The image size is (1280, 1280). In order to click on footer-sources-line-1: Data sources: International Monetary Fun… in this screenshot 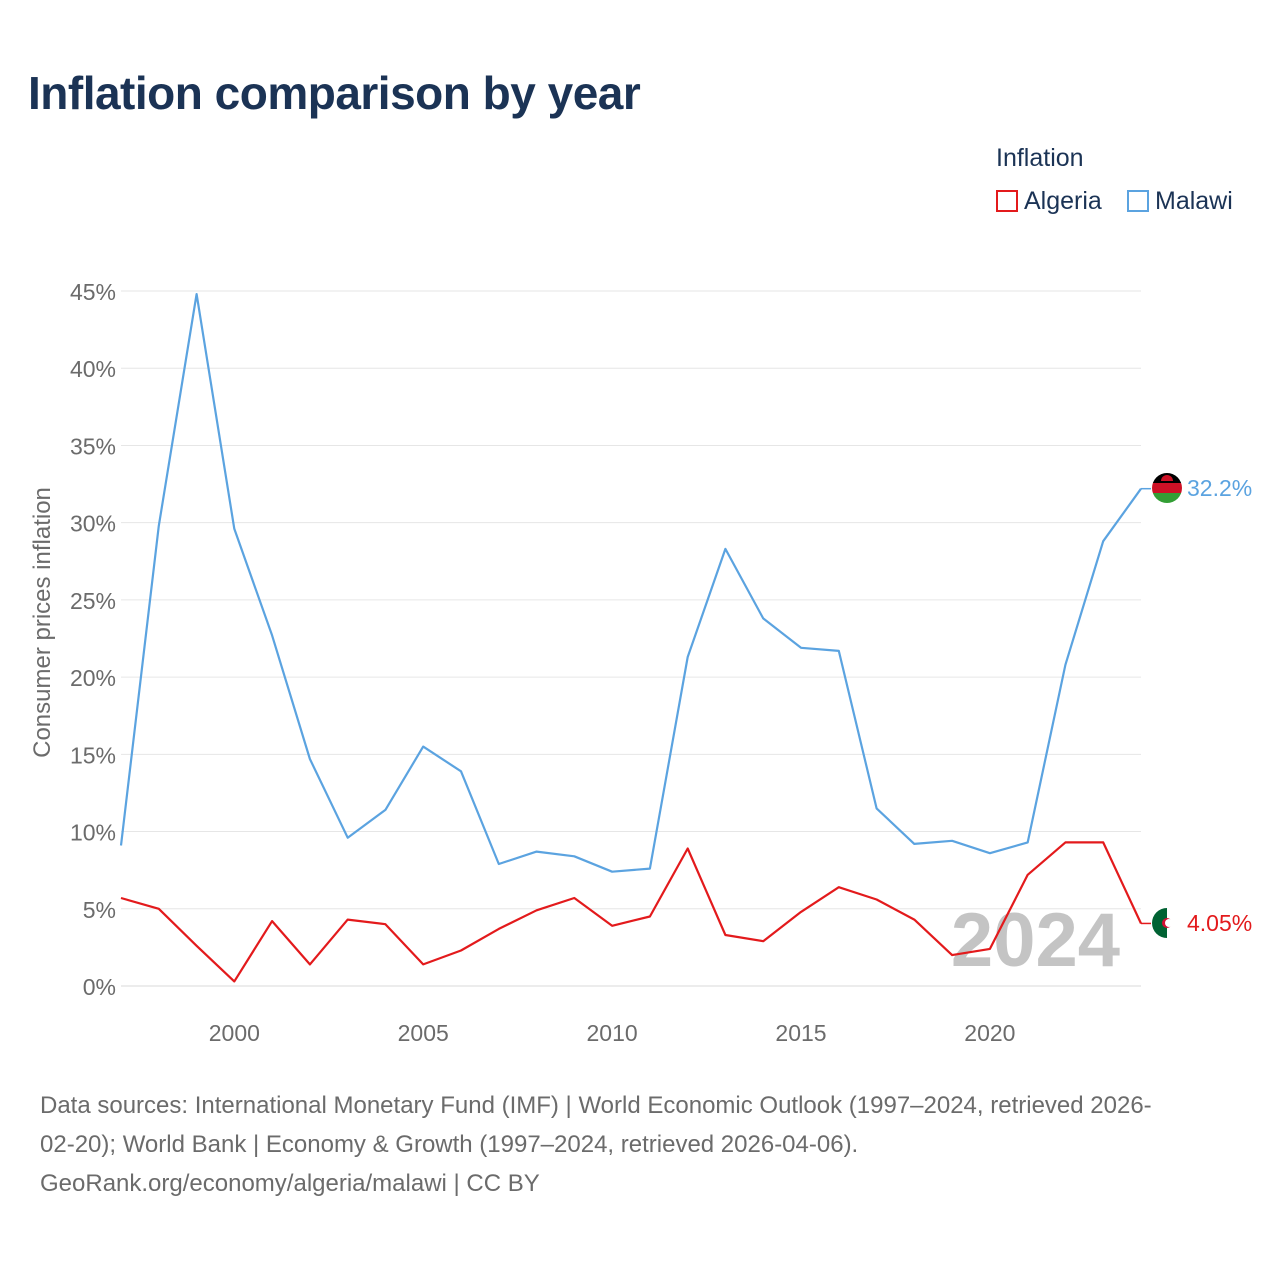, I will do `click(596, 1105)`.